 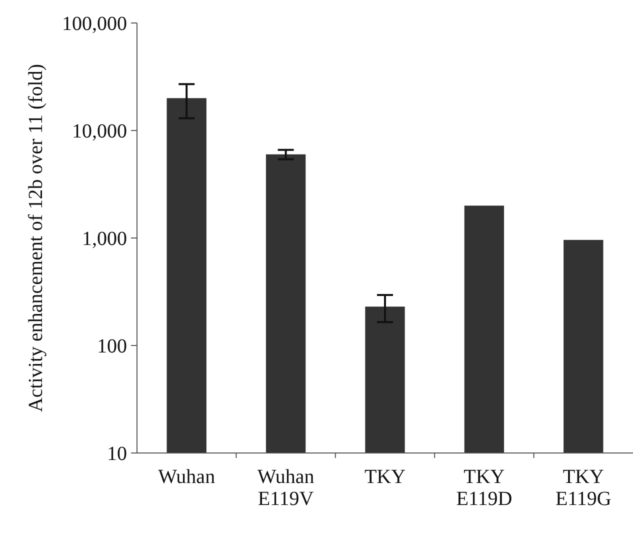 What do you see at coordinates (484, 488) in the screenshot?
I see `x-tick-label: TKY E119D` at bounding box center [484, 488].